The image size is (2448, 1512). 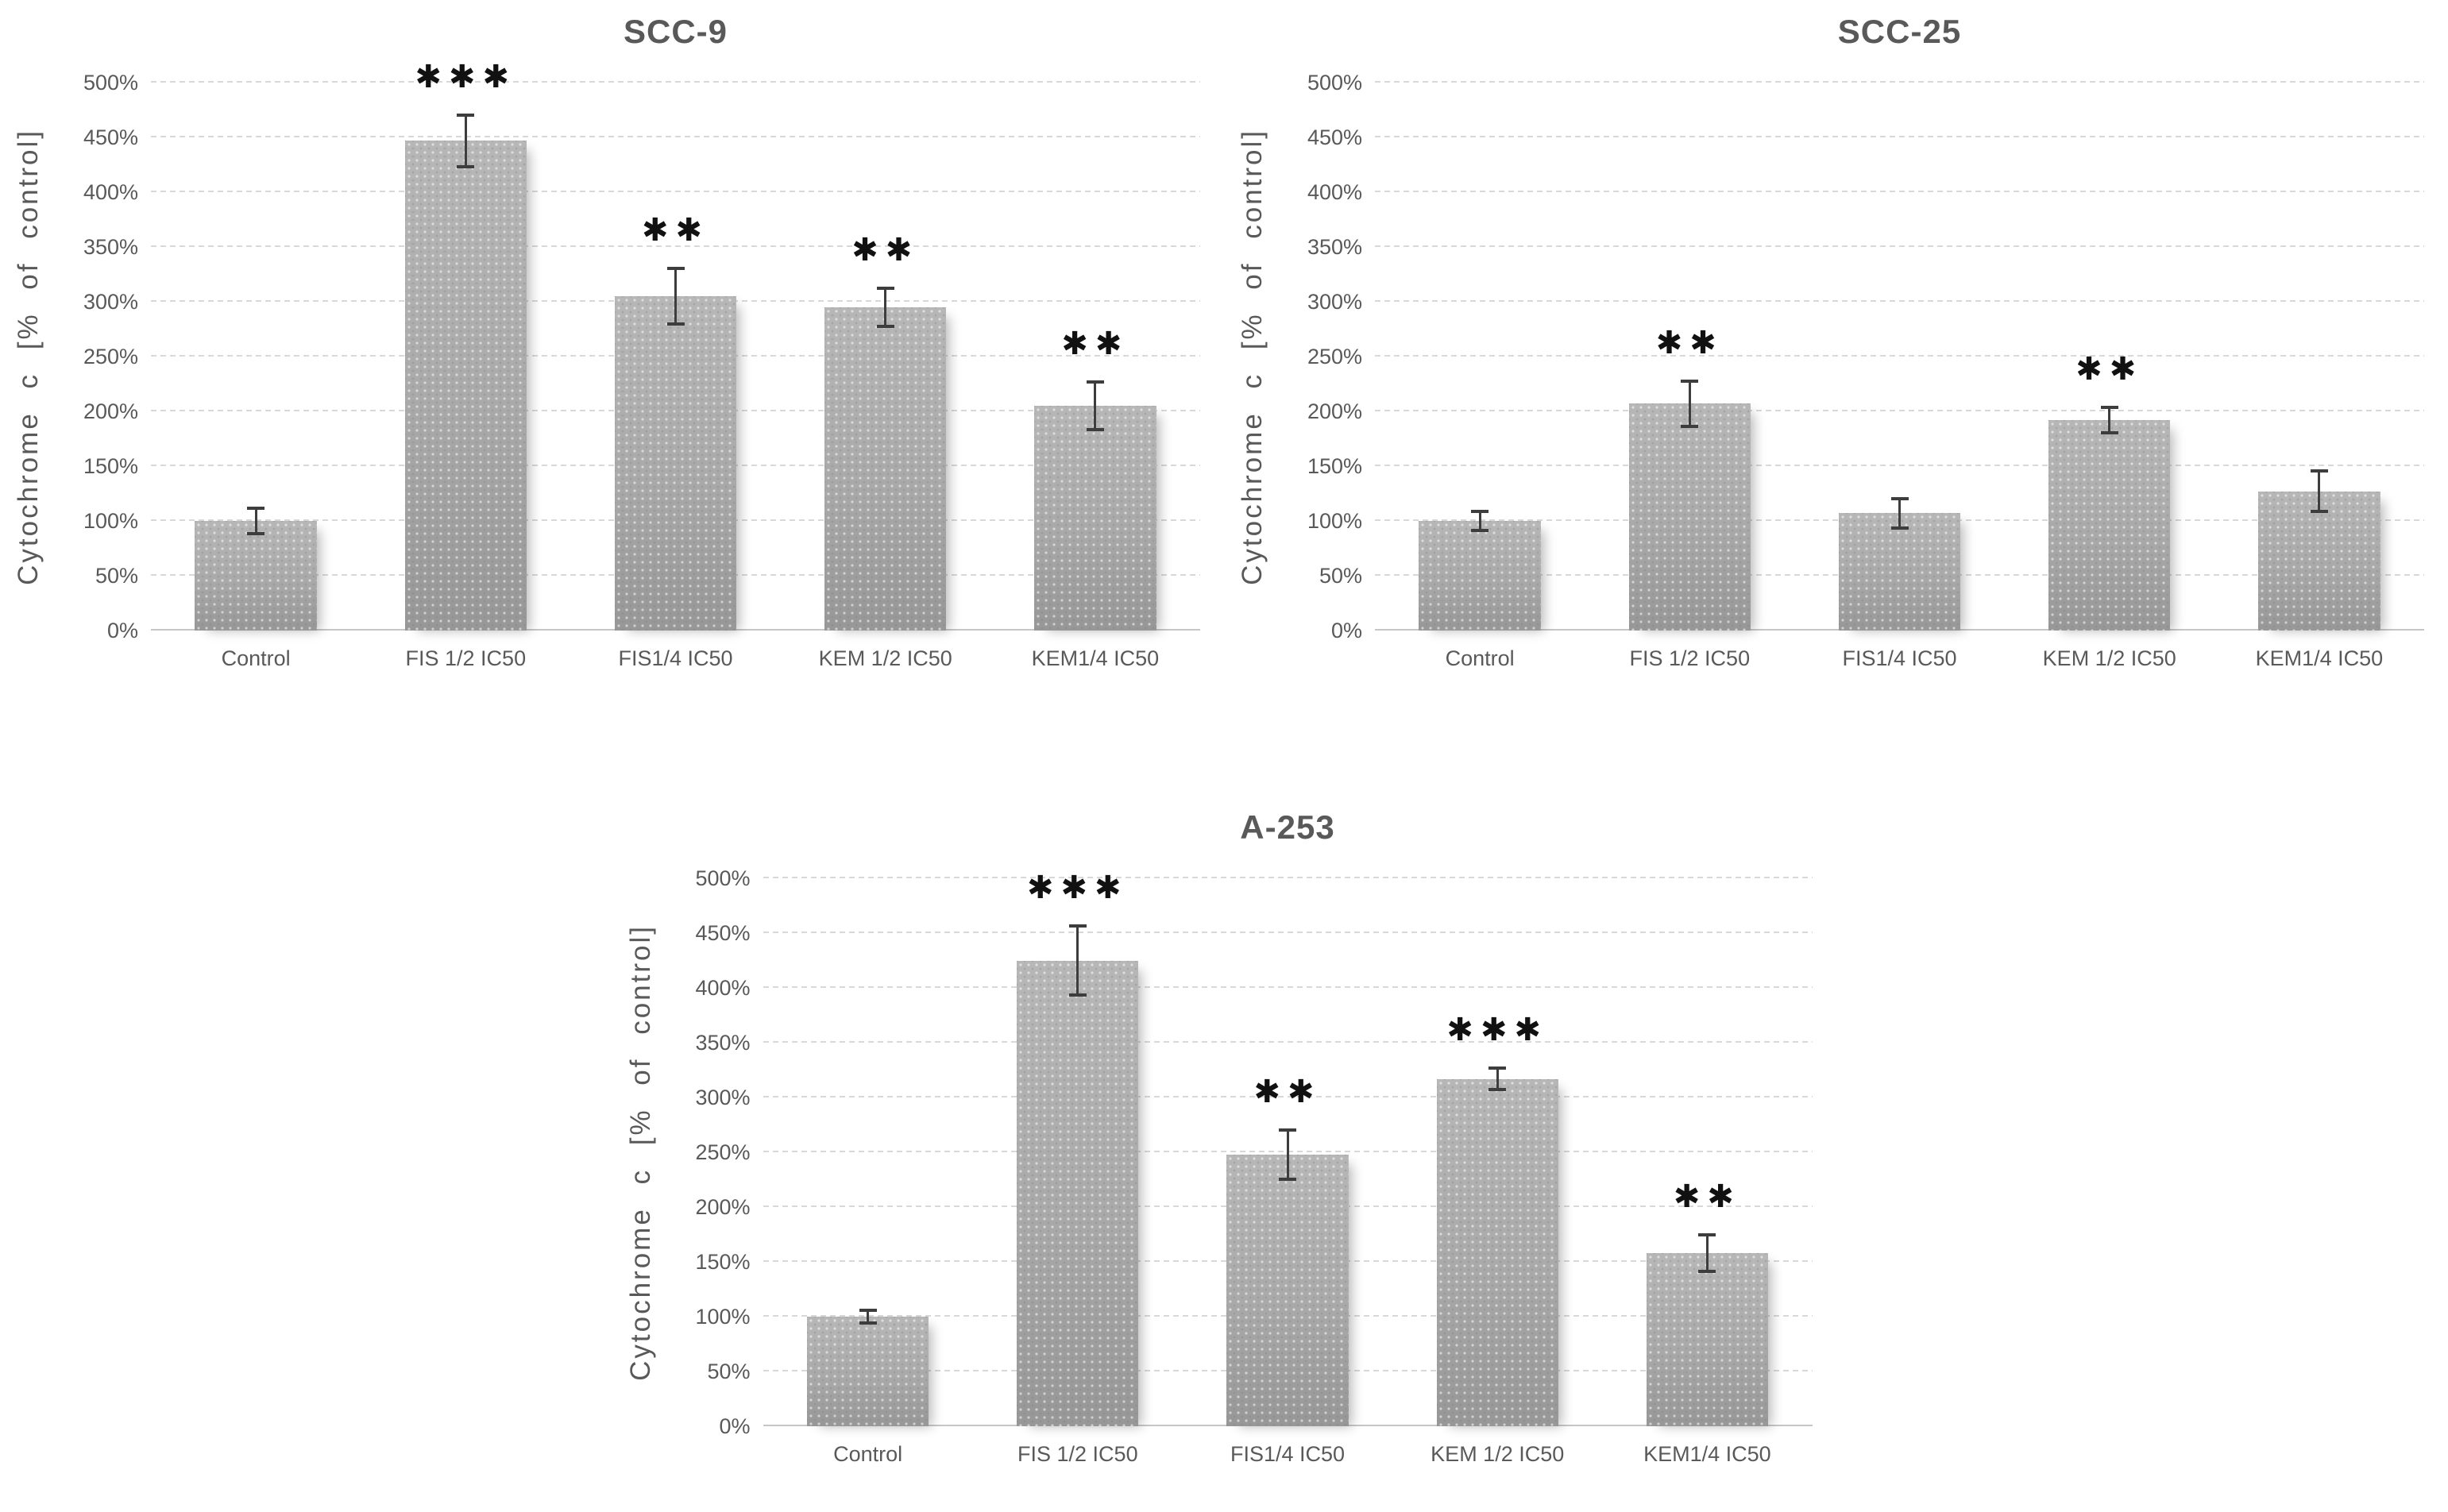 I want to click on bar-group, so click(x=1480, y=357).